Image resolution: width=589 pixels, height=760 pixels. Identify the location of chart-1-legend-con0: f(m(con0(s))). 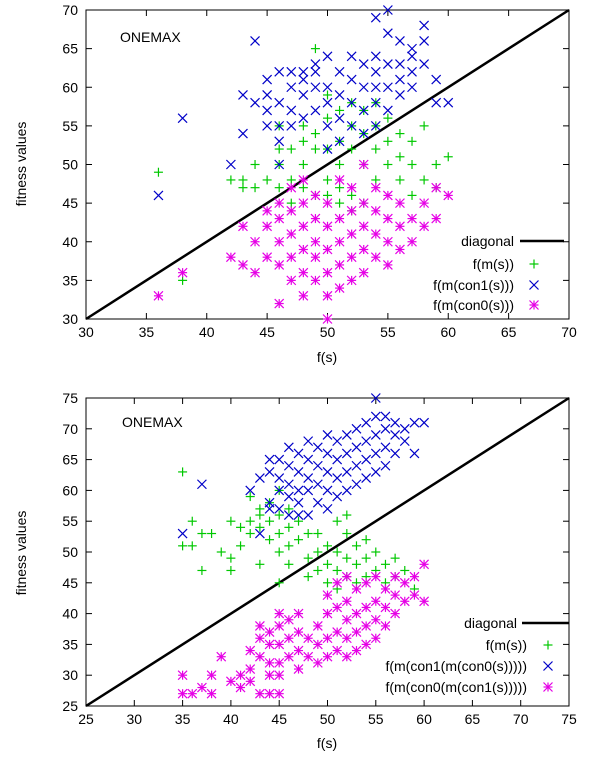
(473, 305).